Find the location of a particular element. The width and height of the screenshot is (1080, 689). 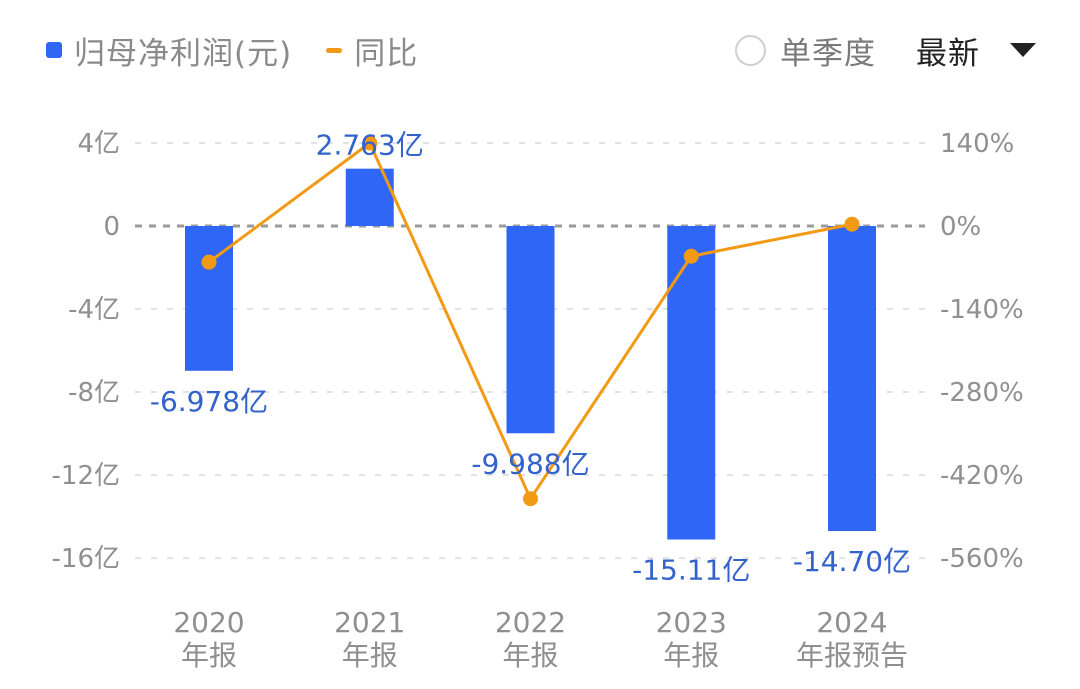

right-axis-tick: 140% is located at coordinates (977, 144).